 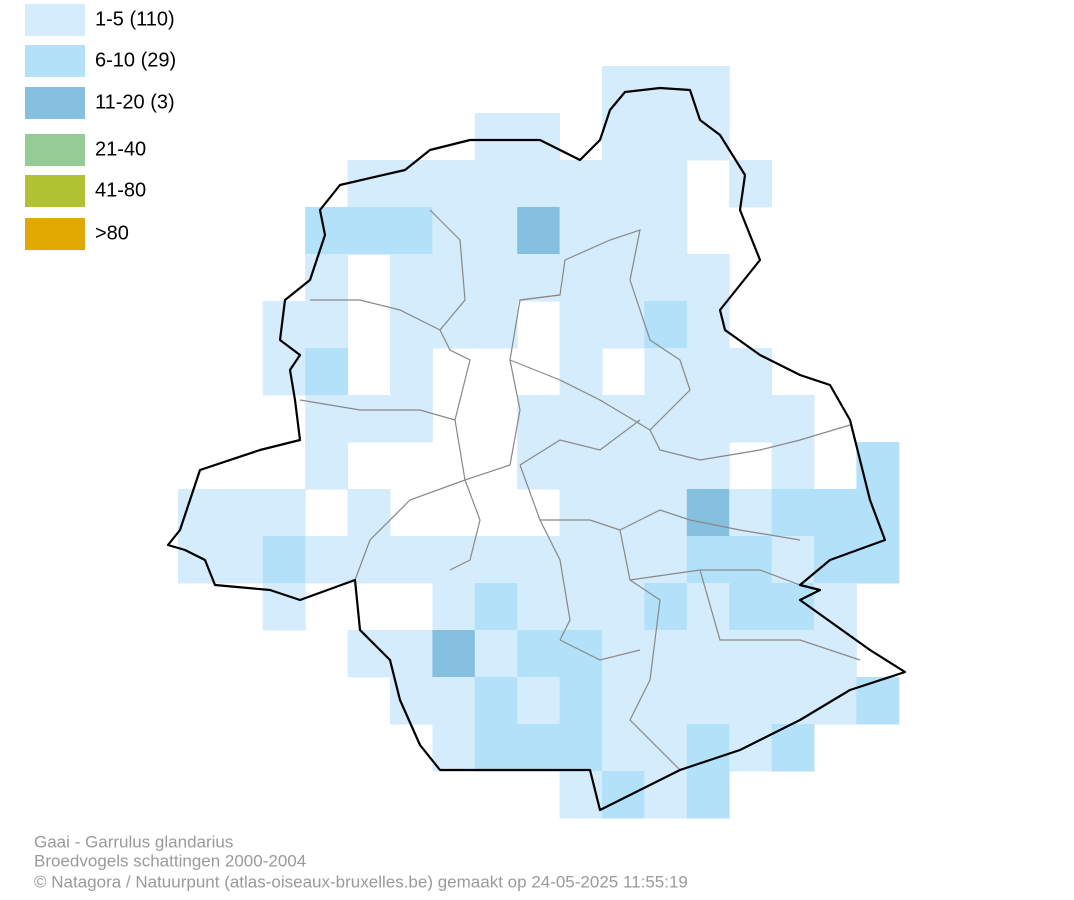 What do you see at coordinates (100, 127) in the screenshot?
I see `legend: 1-5 (110) 6-10 (29) 11-20 (3) 21-40 41-80 >80` at bounding box center [100, 127].